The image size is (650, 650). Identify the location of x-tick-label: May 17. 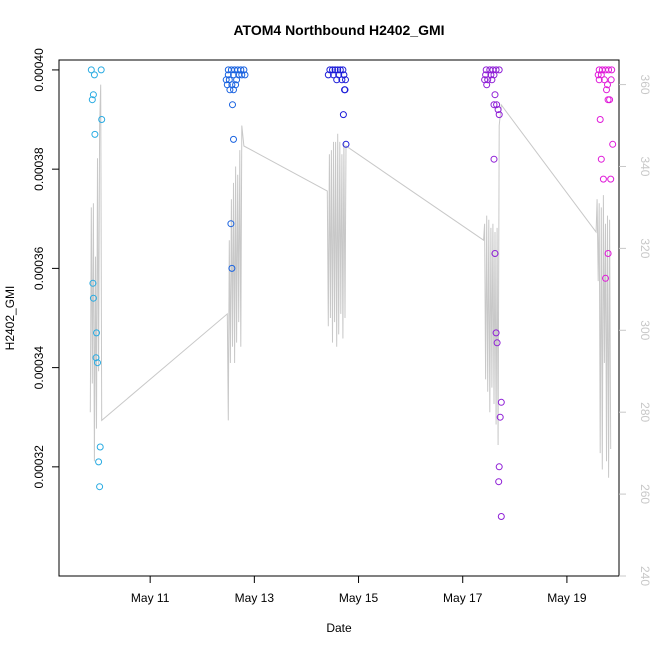
(463, 598).